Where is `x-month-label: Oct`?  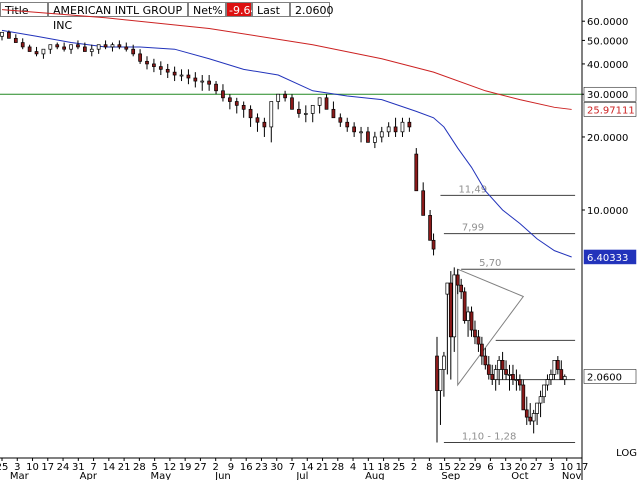
x-month-label: Oct is located at coordinates (519, 475).